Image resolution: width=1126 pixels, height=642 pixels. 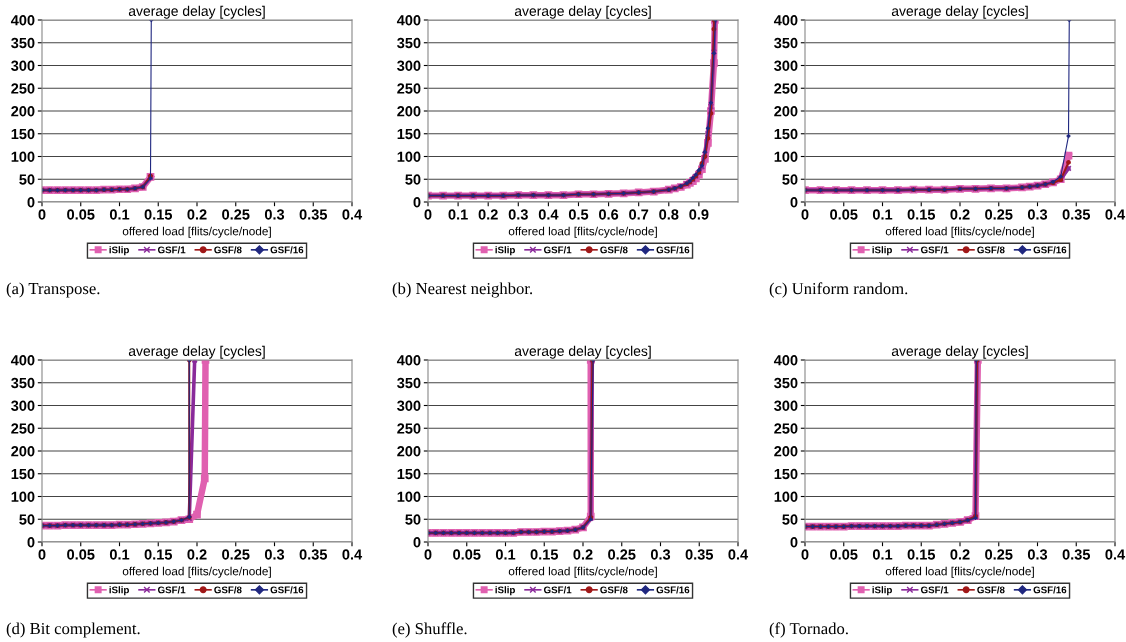 What do you see at coordinates (462, 290) in the screenshot?
I see `text: (b) Nearest neighbor.` at bounding box center [462, 290].